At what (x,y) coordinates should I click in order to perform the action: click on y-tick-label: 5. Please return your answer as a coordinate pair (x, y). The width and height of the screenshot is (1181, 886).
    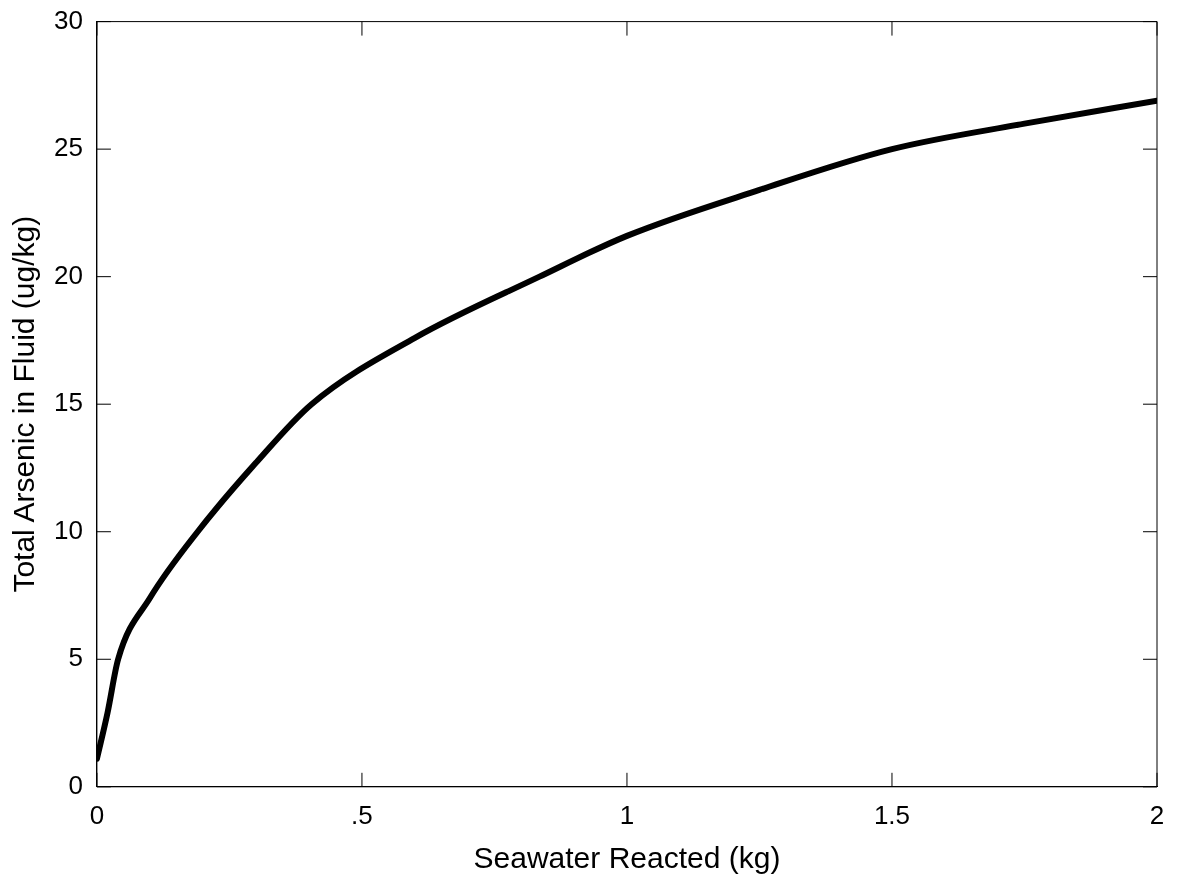
    Looking at the image, I should click on (75, 657).